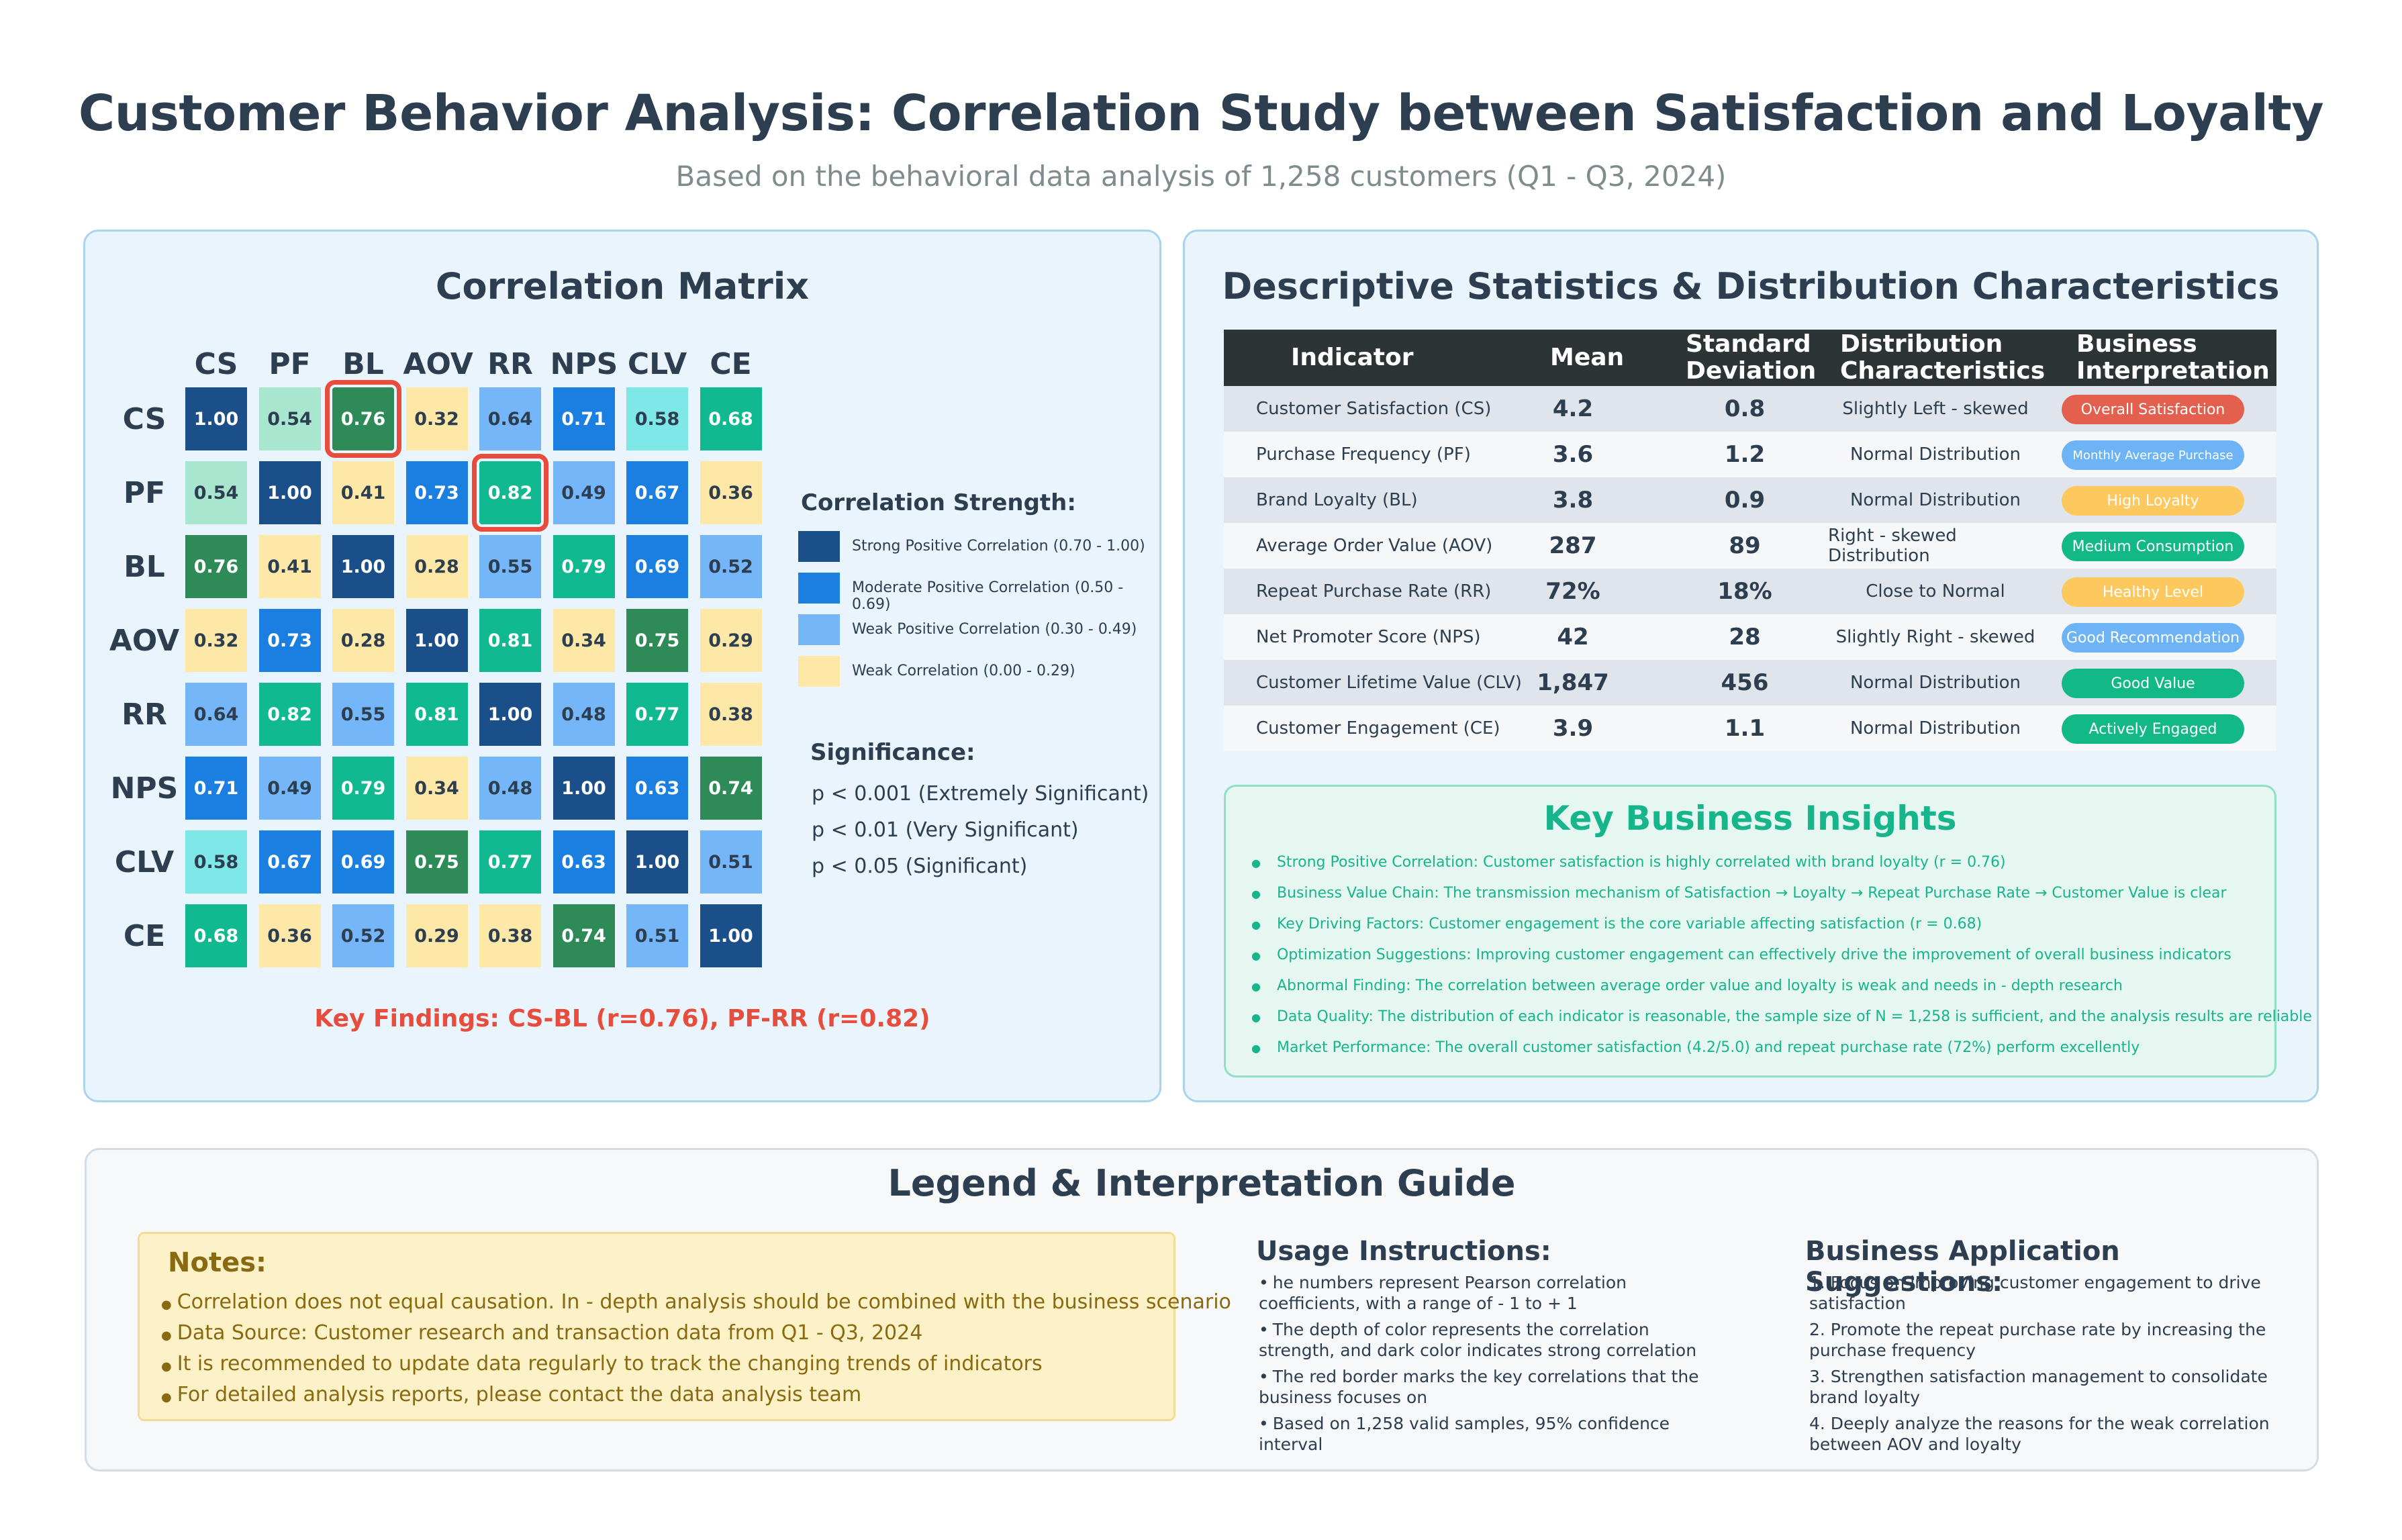 The height and width of the screenshot is (1540, 2402). What do you see at coordinates (1389, 683) in the screenshot?
I see `cell-indicator: Customer Lifetime Value (CLV)` at bounding box center [1389, 683].